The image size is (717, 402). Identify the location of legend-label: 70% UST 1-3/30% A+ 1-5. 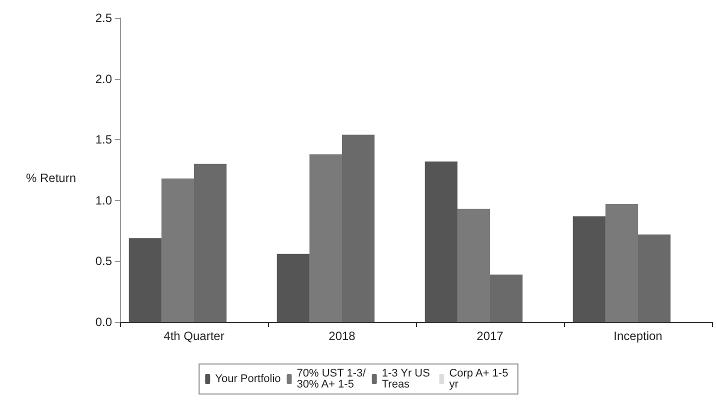
(331, 379).